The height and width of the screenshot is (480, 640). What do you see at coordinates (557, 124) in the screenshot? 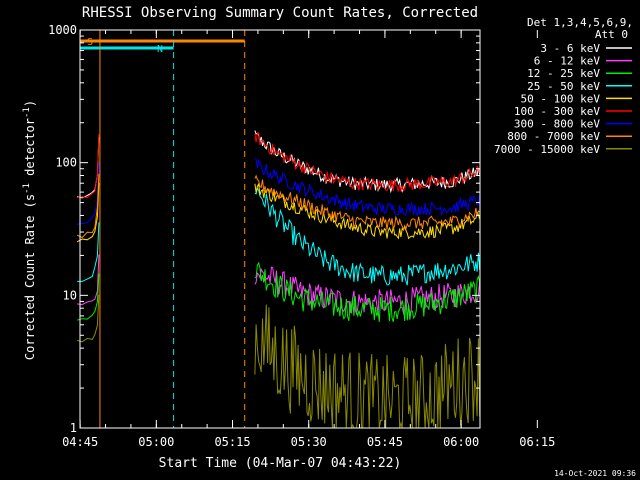
I see `legend-label-6: 300 - 800 keV` at bounding box center [557, 124].